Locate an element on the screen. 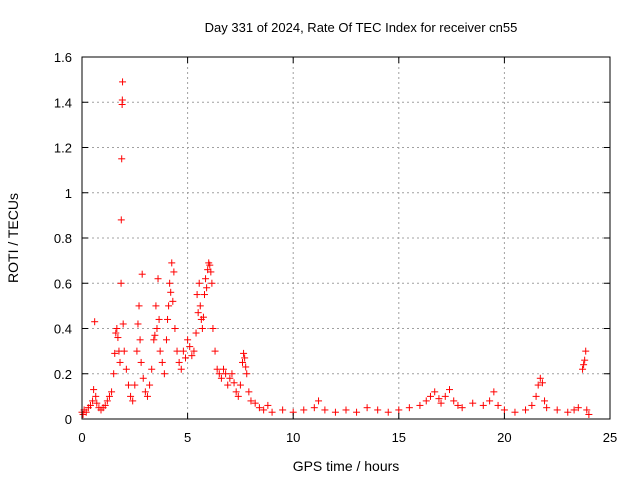 This screenshot has height=480, width=640. x-tick-label: 25 is located at coordinates (610, 437).